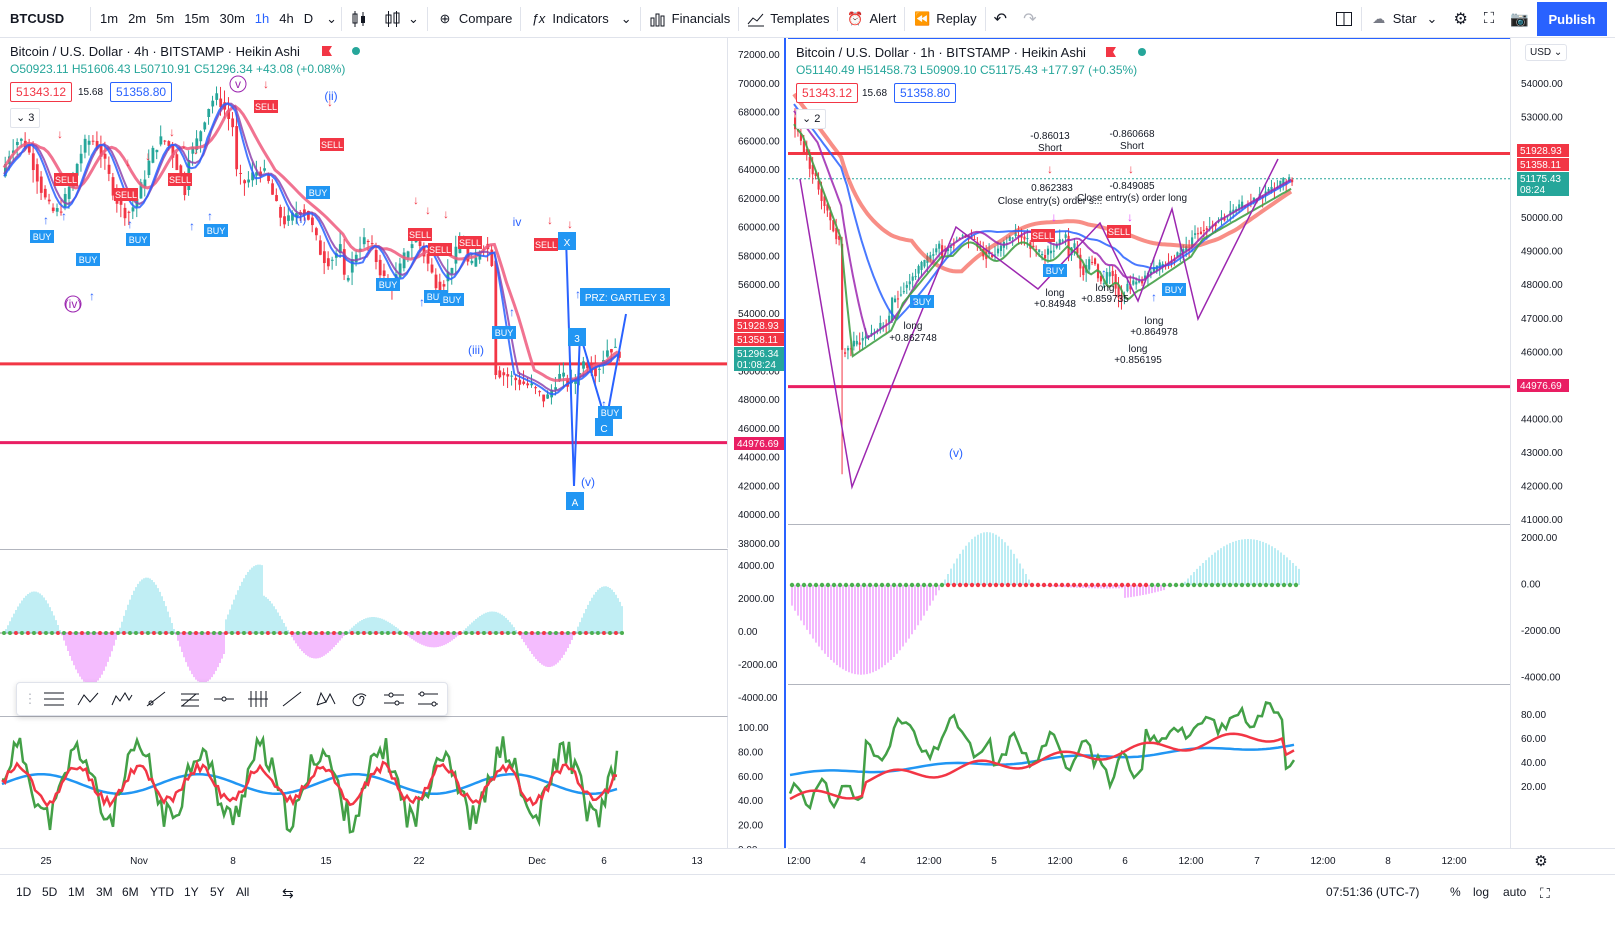  Describe the element at coordinates (1149, 604) in the screenshot. I see `right-oscillator-pane` at that location.